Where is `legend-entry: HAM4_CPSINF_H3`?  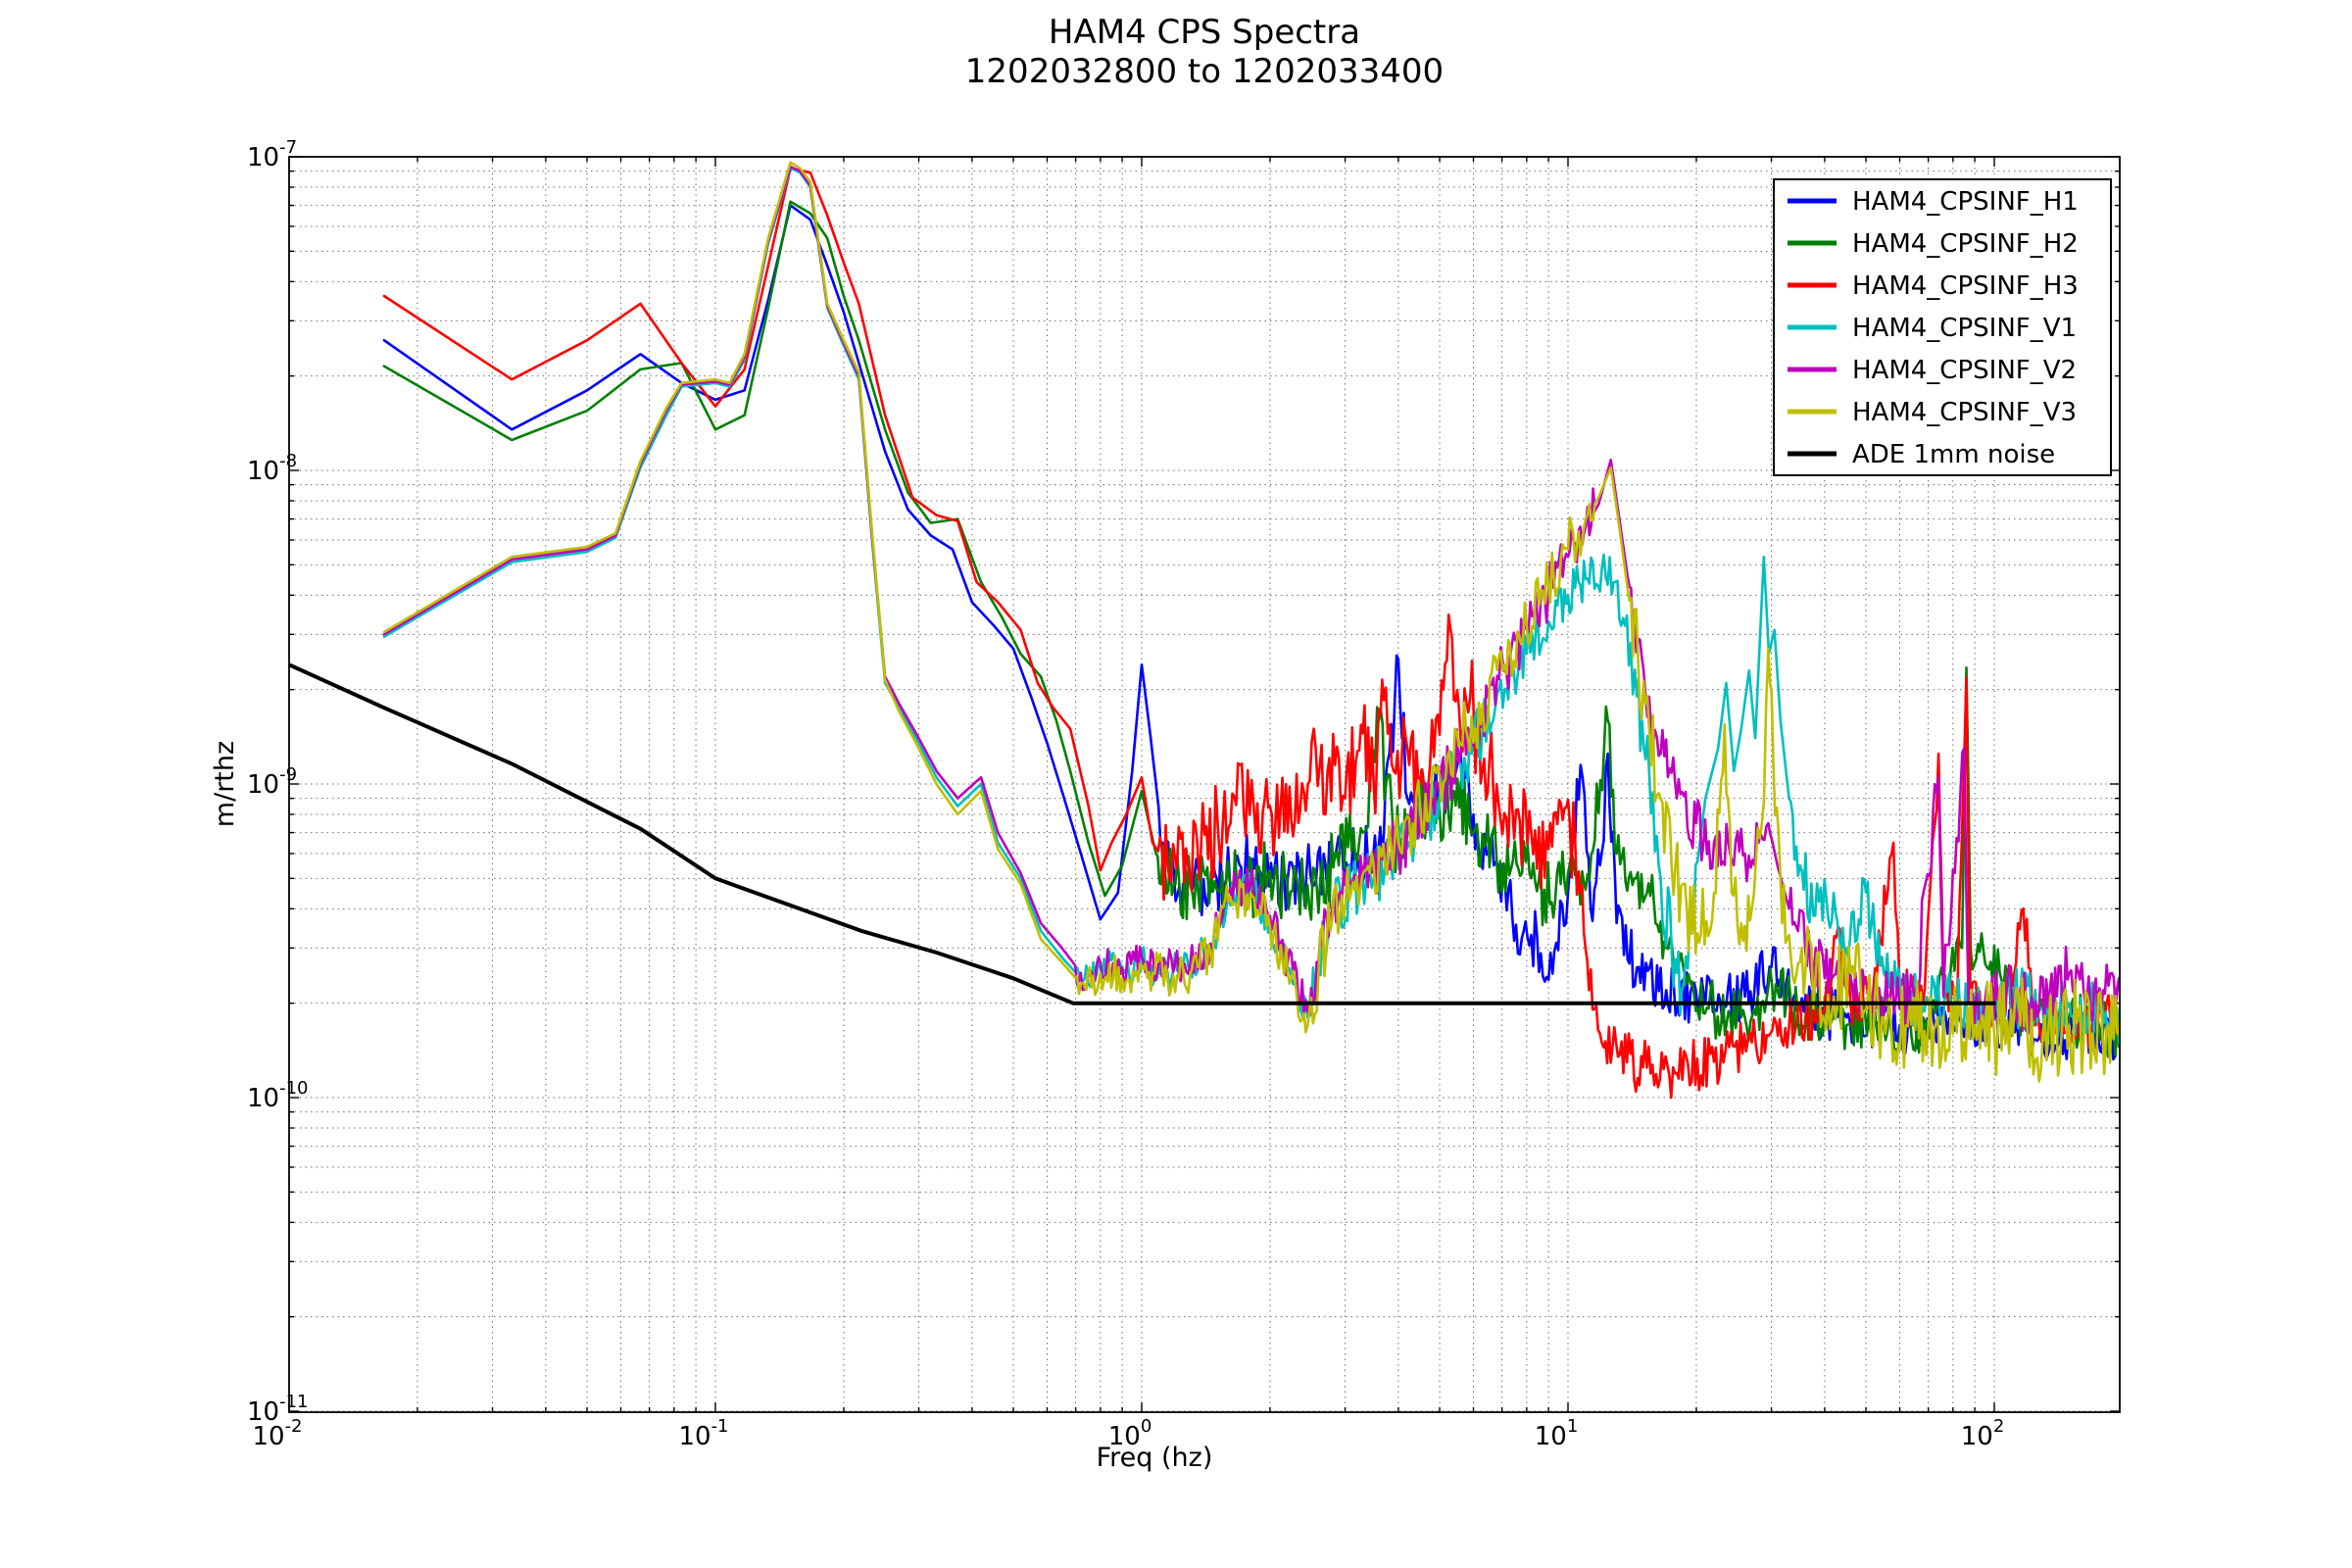 legend-entry: HAM4_CPSINF_H3 is located at coordinates (1933, 286).